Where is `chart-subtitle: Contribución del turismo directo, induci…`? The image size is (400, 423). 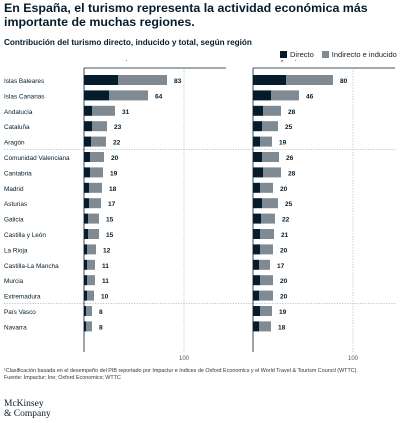
chart-subtitle: Contribución del turismo directo, induci… is located at coordinates (128, 42).